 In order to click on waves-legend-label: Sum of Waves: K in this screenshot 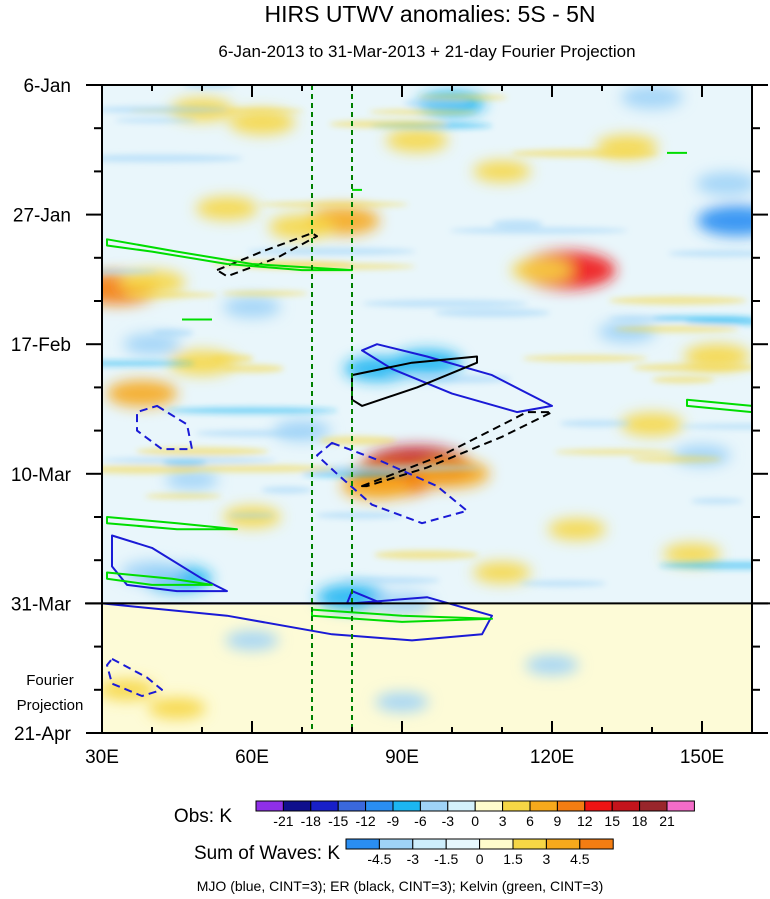, I will do `click(267, 853)`.